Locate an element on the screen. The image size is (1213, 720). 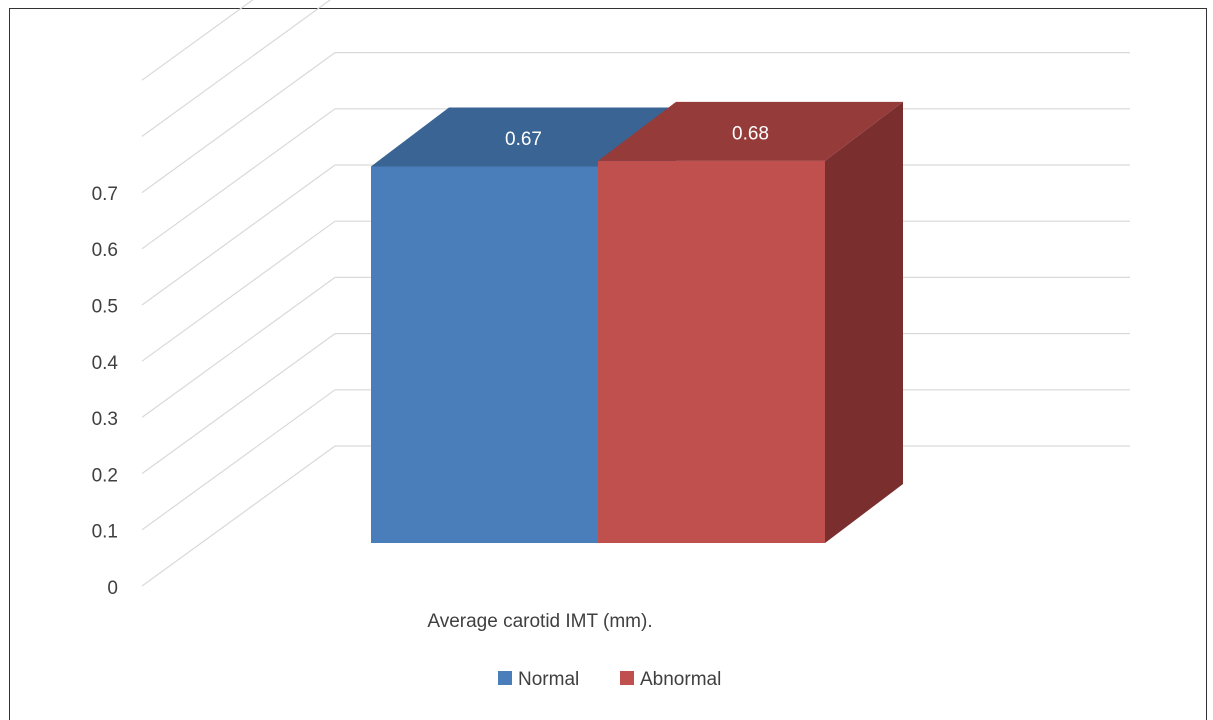
y-tick-label: 0.1 is located at coordinates (105, 532).